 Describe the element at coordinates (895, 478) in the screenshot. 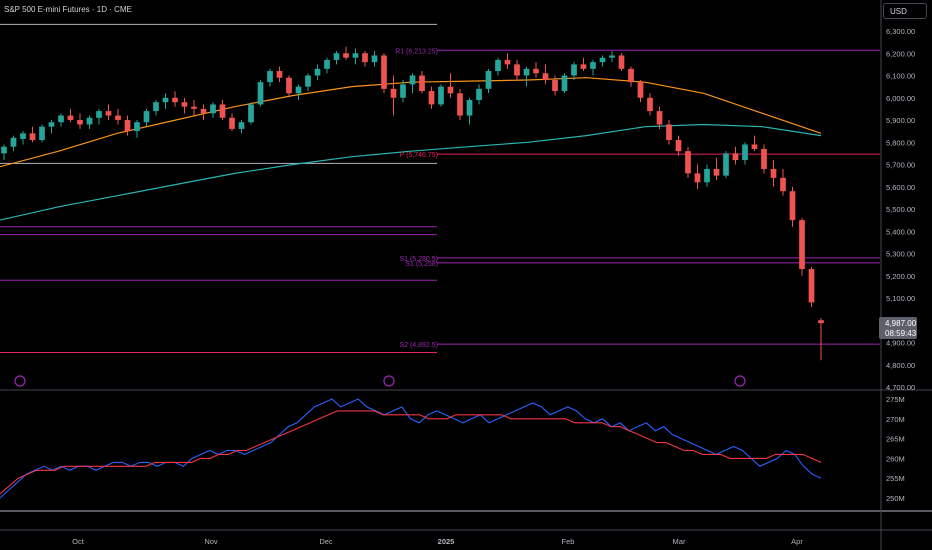

I see `volume-tick-label: 255M` at that location.